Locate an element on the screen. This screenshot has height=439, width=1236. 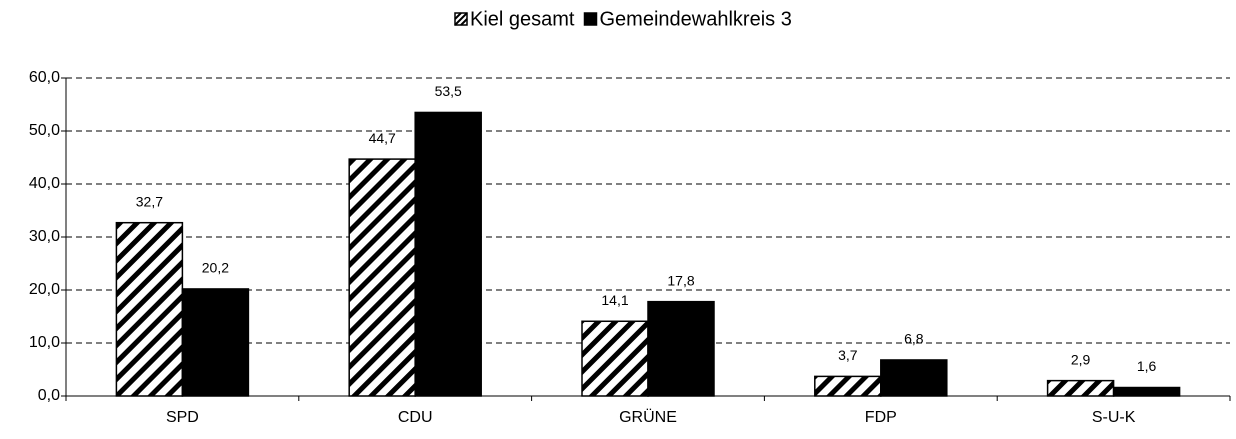
y-tick-label: 30,0 is located at coordinates (44, 236).